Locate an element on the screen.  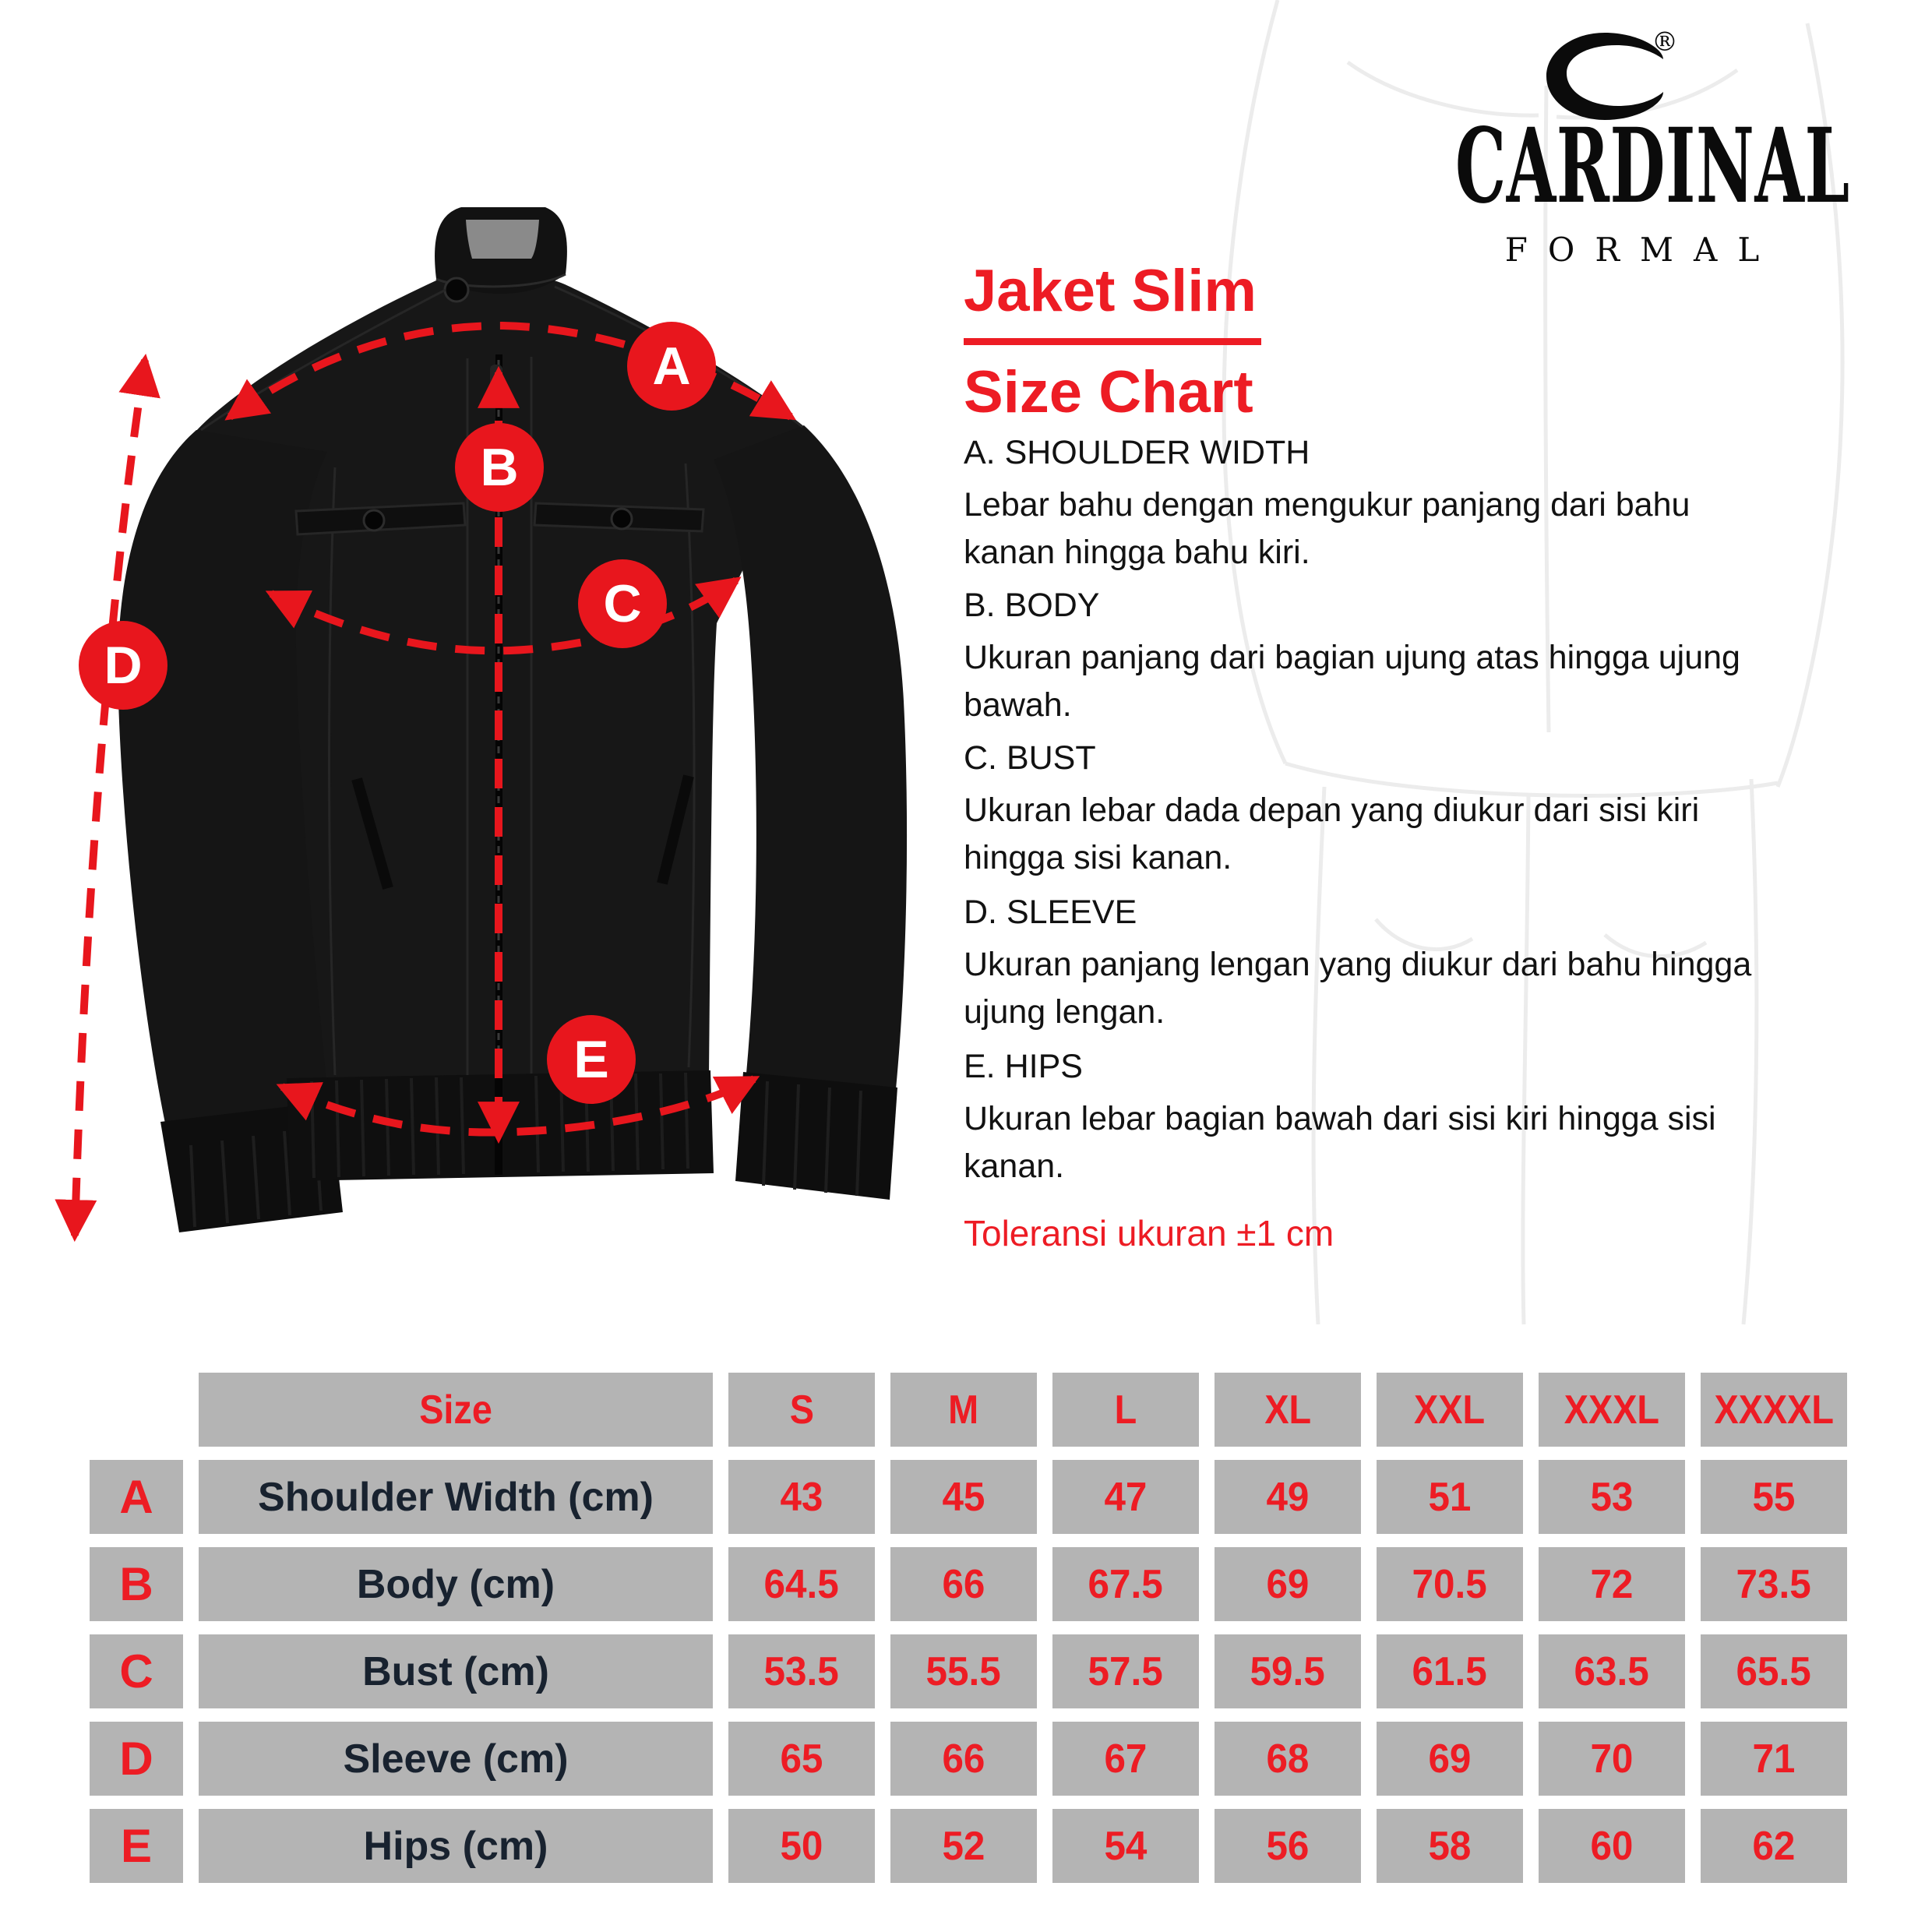
table-value: 59.5 is located at coordinates (1288, 1671).